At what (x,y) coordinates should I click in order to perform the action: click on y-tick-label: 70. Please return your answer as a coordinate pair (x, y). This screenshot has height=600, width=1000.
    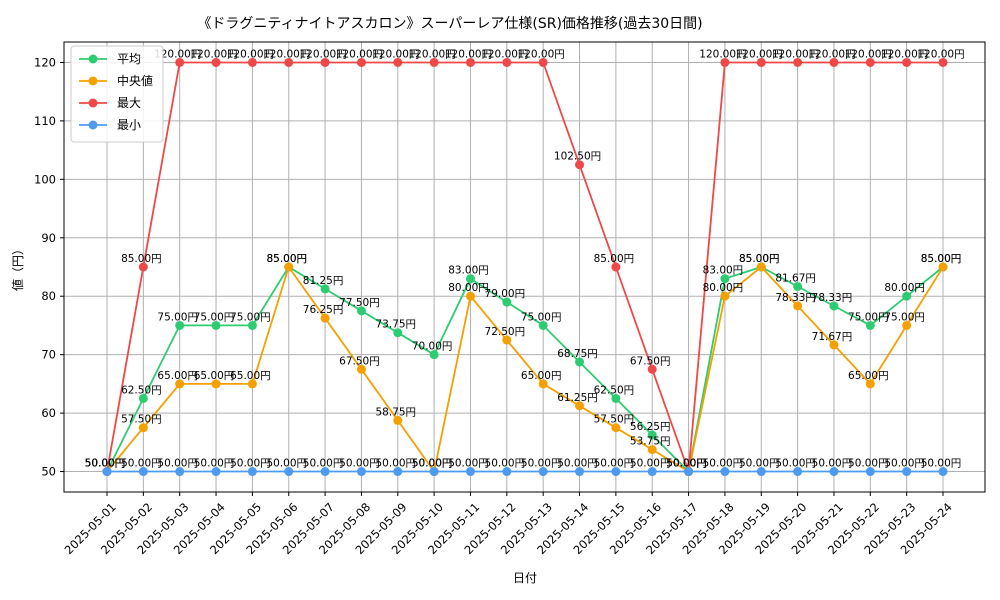
    Looking at the image, I should click on (48, 355).